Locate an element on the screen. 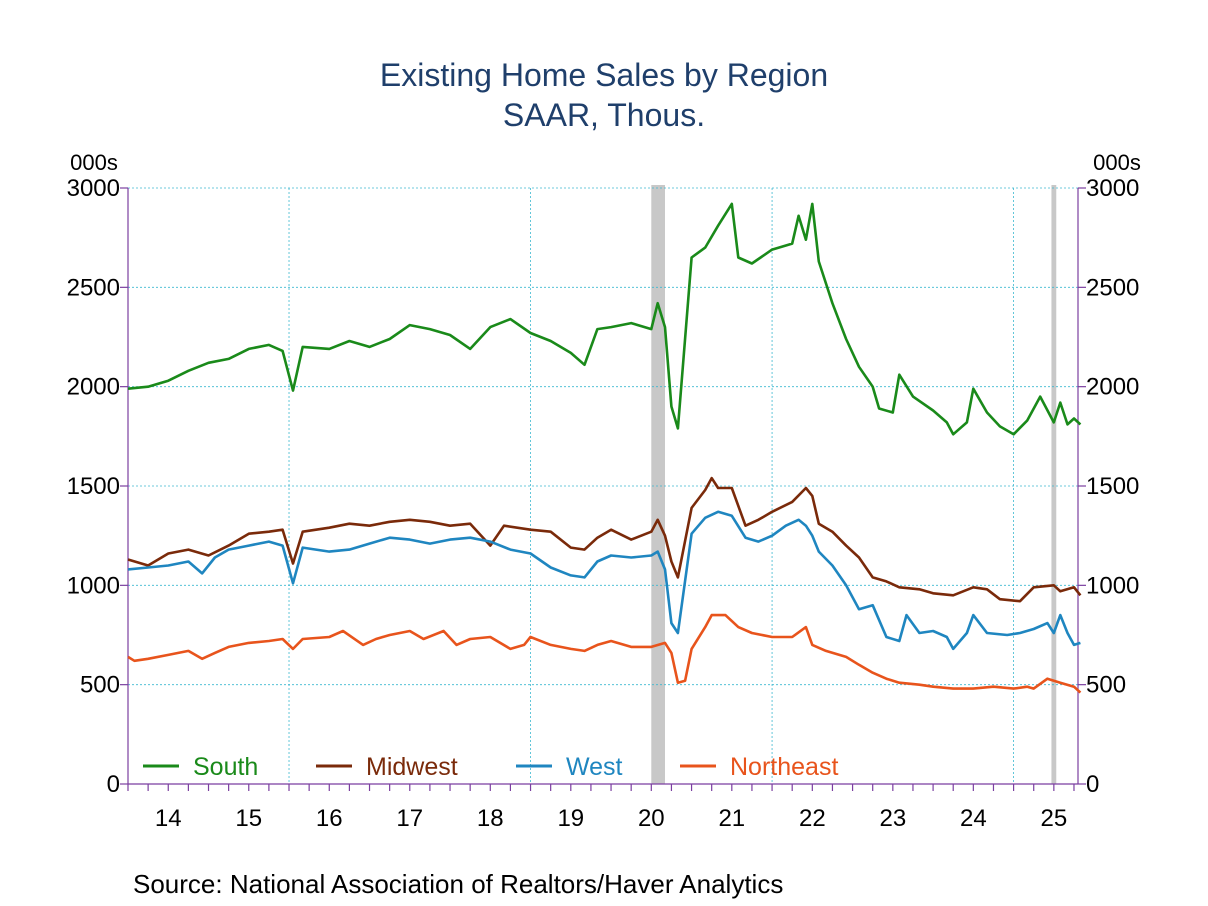  y-tick-label-left: 0 is located at coordinates (113, 784).